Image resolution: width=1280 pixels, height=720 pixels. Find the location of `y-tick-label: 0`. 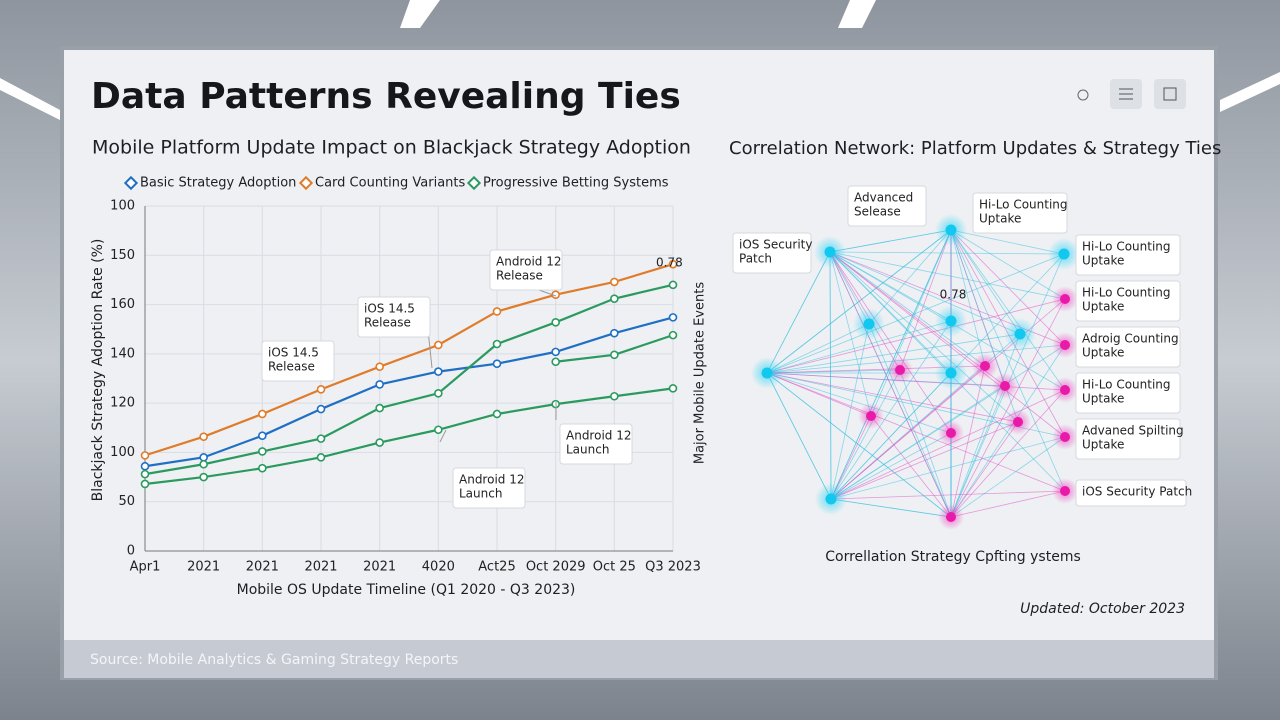

y-tick-label: 0 is located at coordinates (131, 551).